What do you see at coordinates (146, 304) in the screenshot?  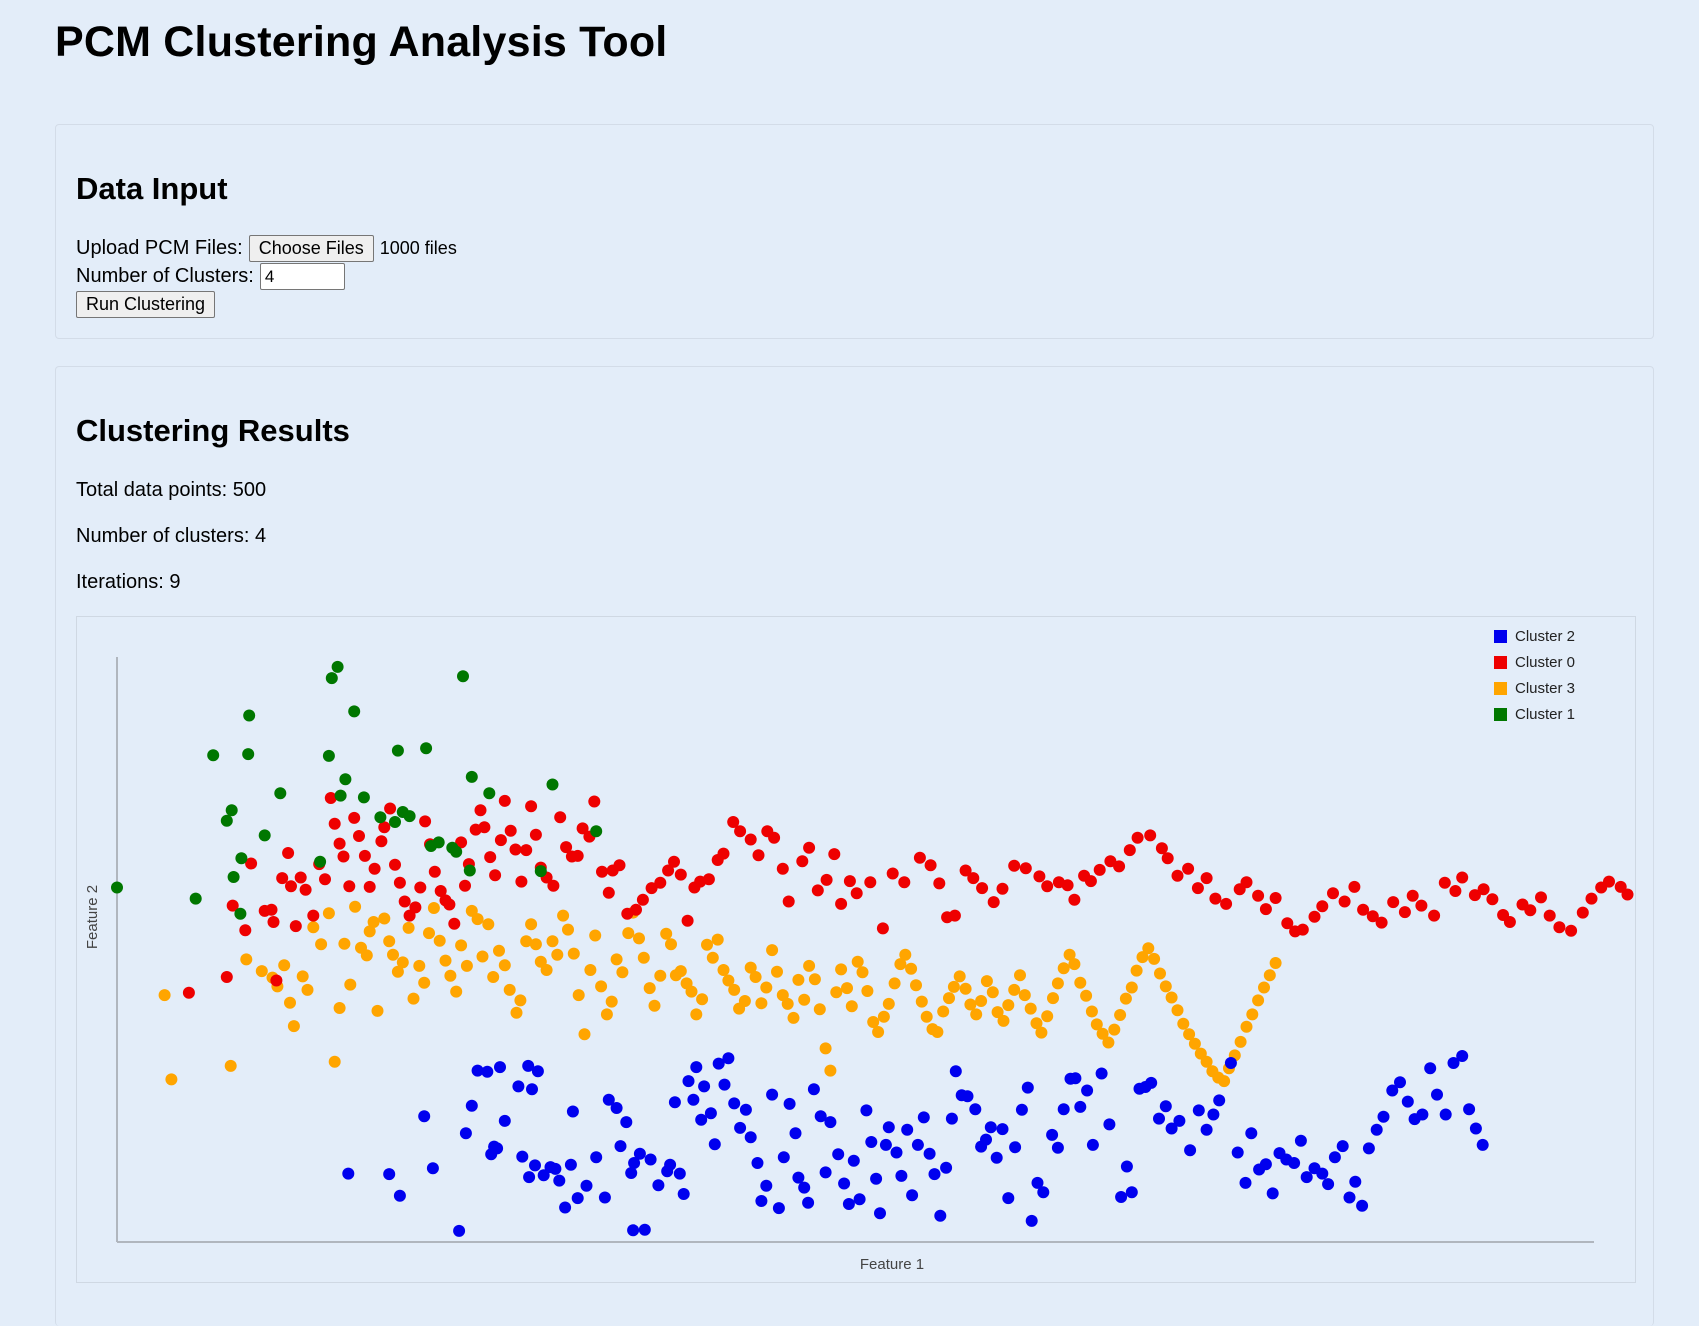 I see `run-clustering-button: Run Clustering` at bounding box center [146, 304].